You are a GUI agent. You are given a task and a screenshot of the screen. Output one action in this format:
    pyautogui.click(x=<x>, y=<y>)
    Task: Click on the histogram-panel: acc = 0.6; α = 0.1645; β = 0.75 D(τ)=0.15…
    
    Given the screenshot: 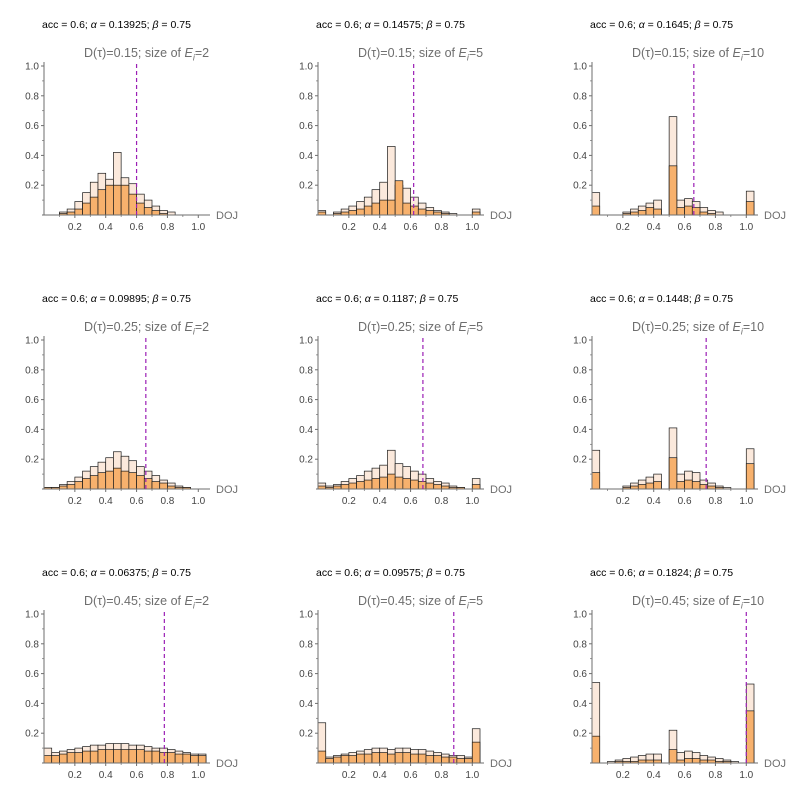 What is the action you would take?
    pyautogui.click(x=684, y=133)
    